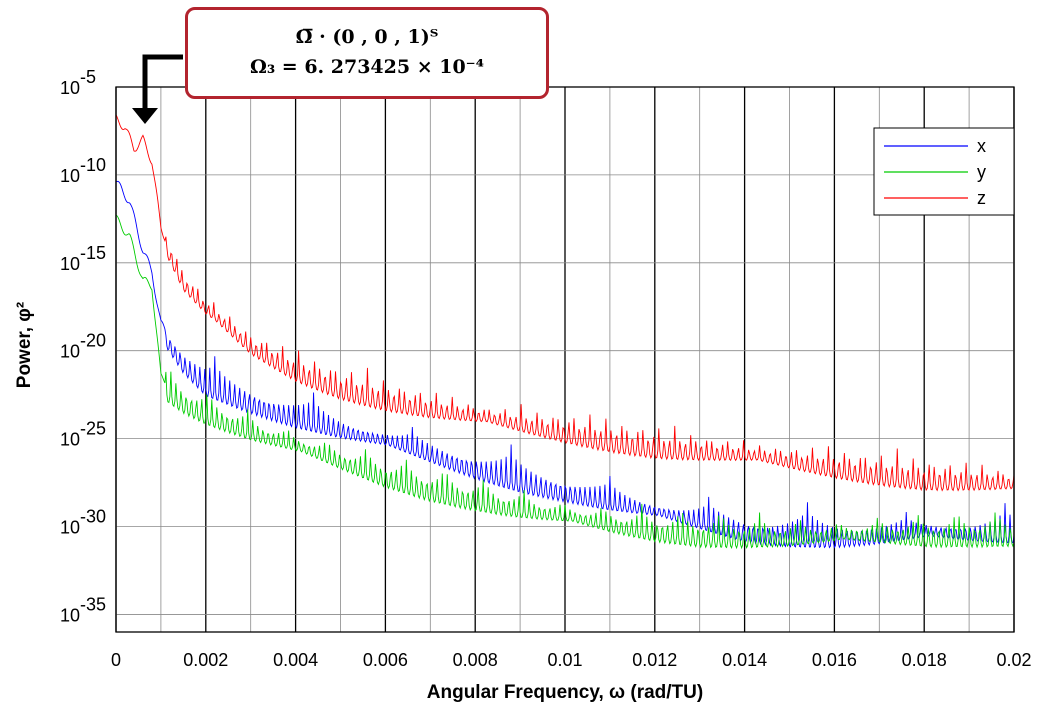 The width and height of the screenshot is (1039, 710). I want to click on annotation-callout: Ω̅ · (0 , 0 , 1)ᵀ Ω₃ = 6. 273425 × 10⁻⁴, so click(367, 53).